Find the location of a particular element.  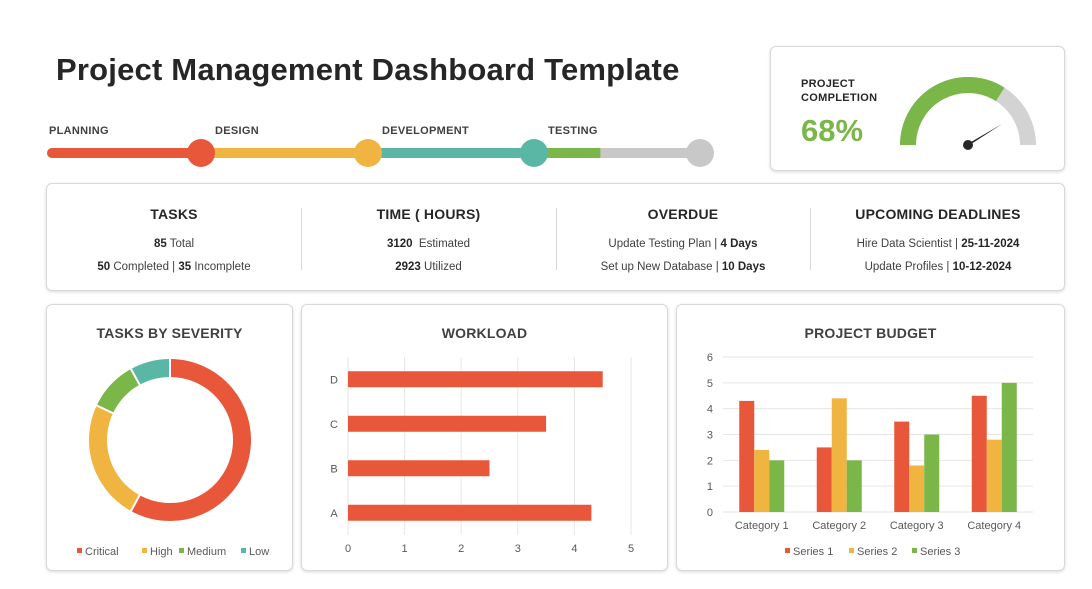

legend-label: Series 2 is located at coordinates (877, 552).